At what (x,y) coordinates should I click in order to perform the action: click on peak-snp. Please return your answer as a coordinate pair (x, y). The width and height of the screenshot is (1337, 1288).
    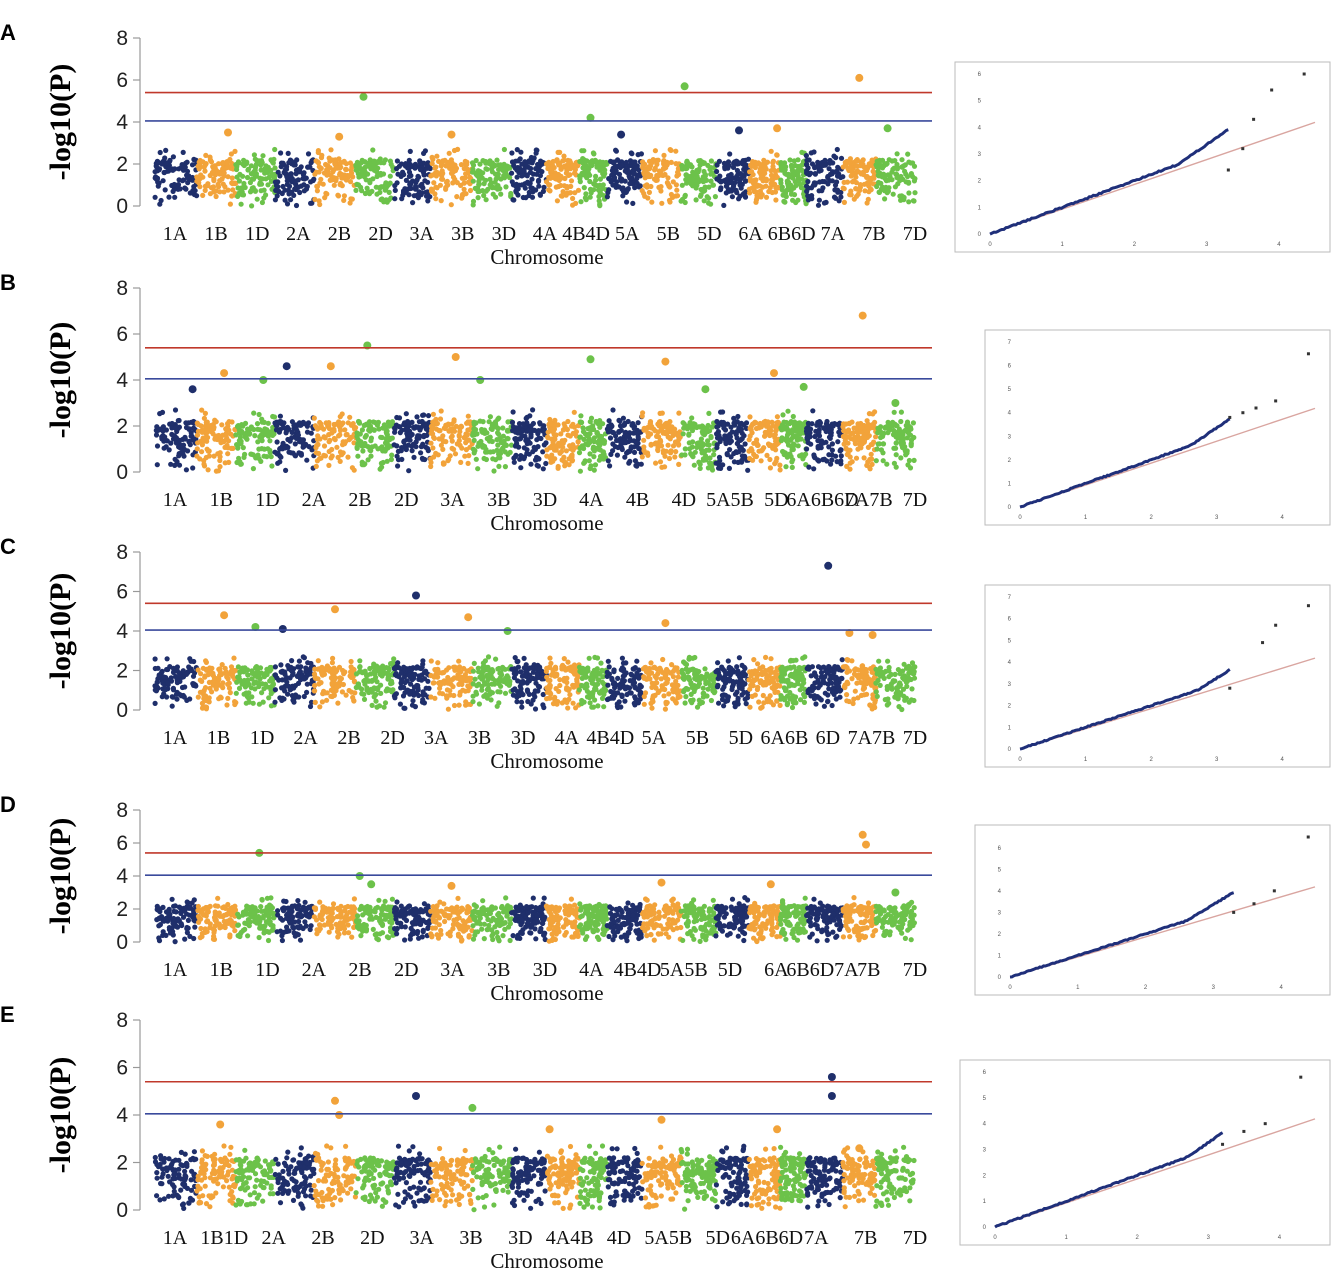
    Looking at the image, I should click on (774, 373).